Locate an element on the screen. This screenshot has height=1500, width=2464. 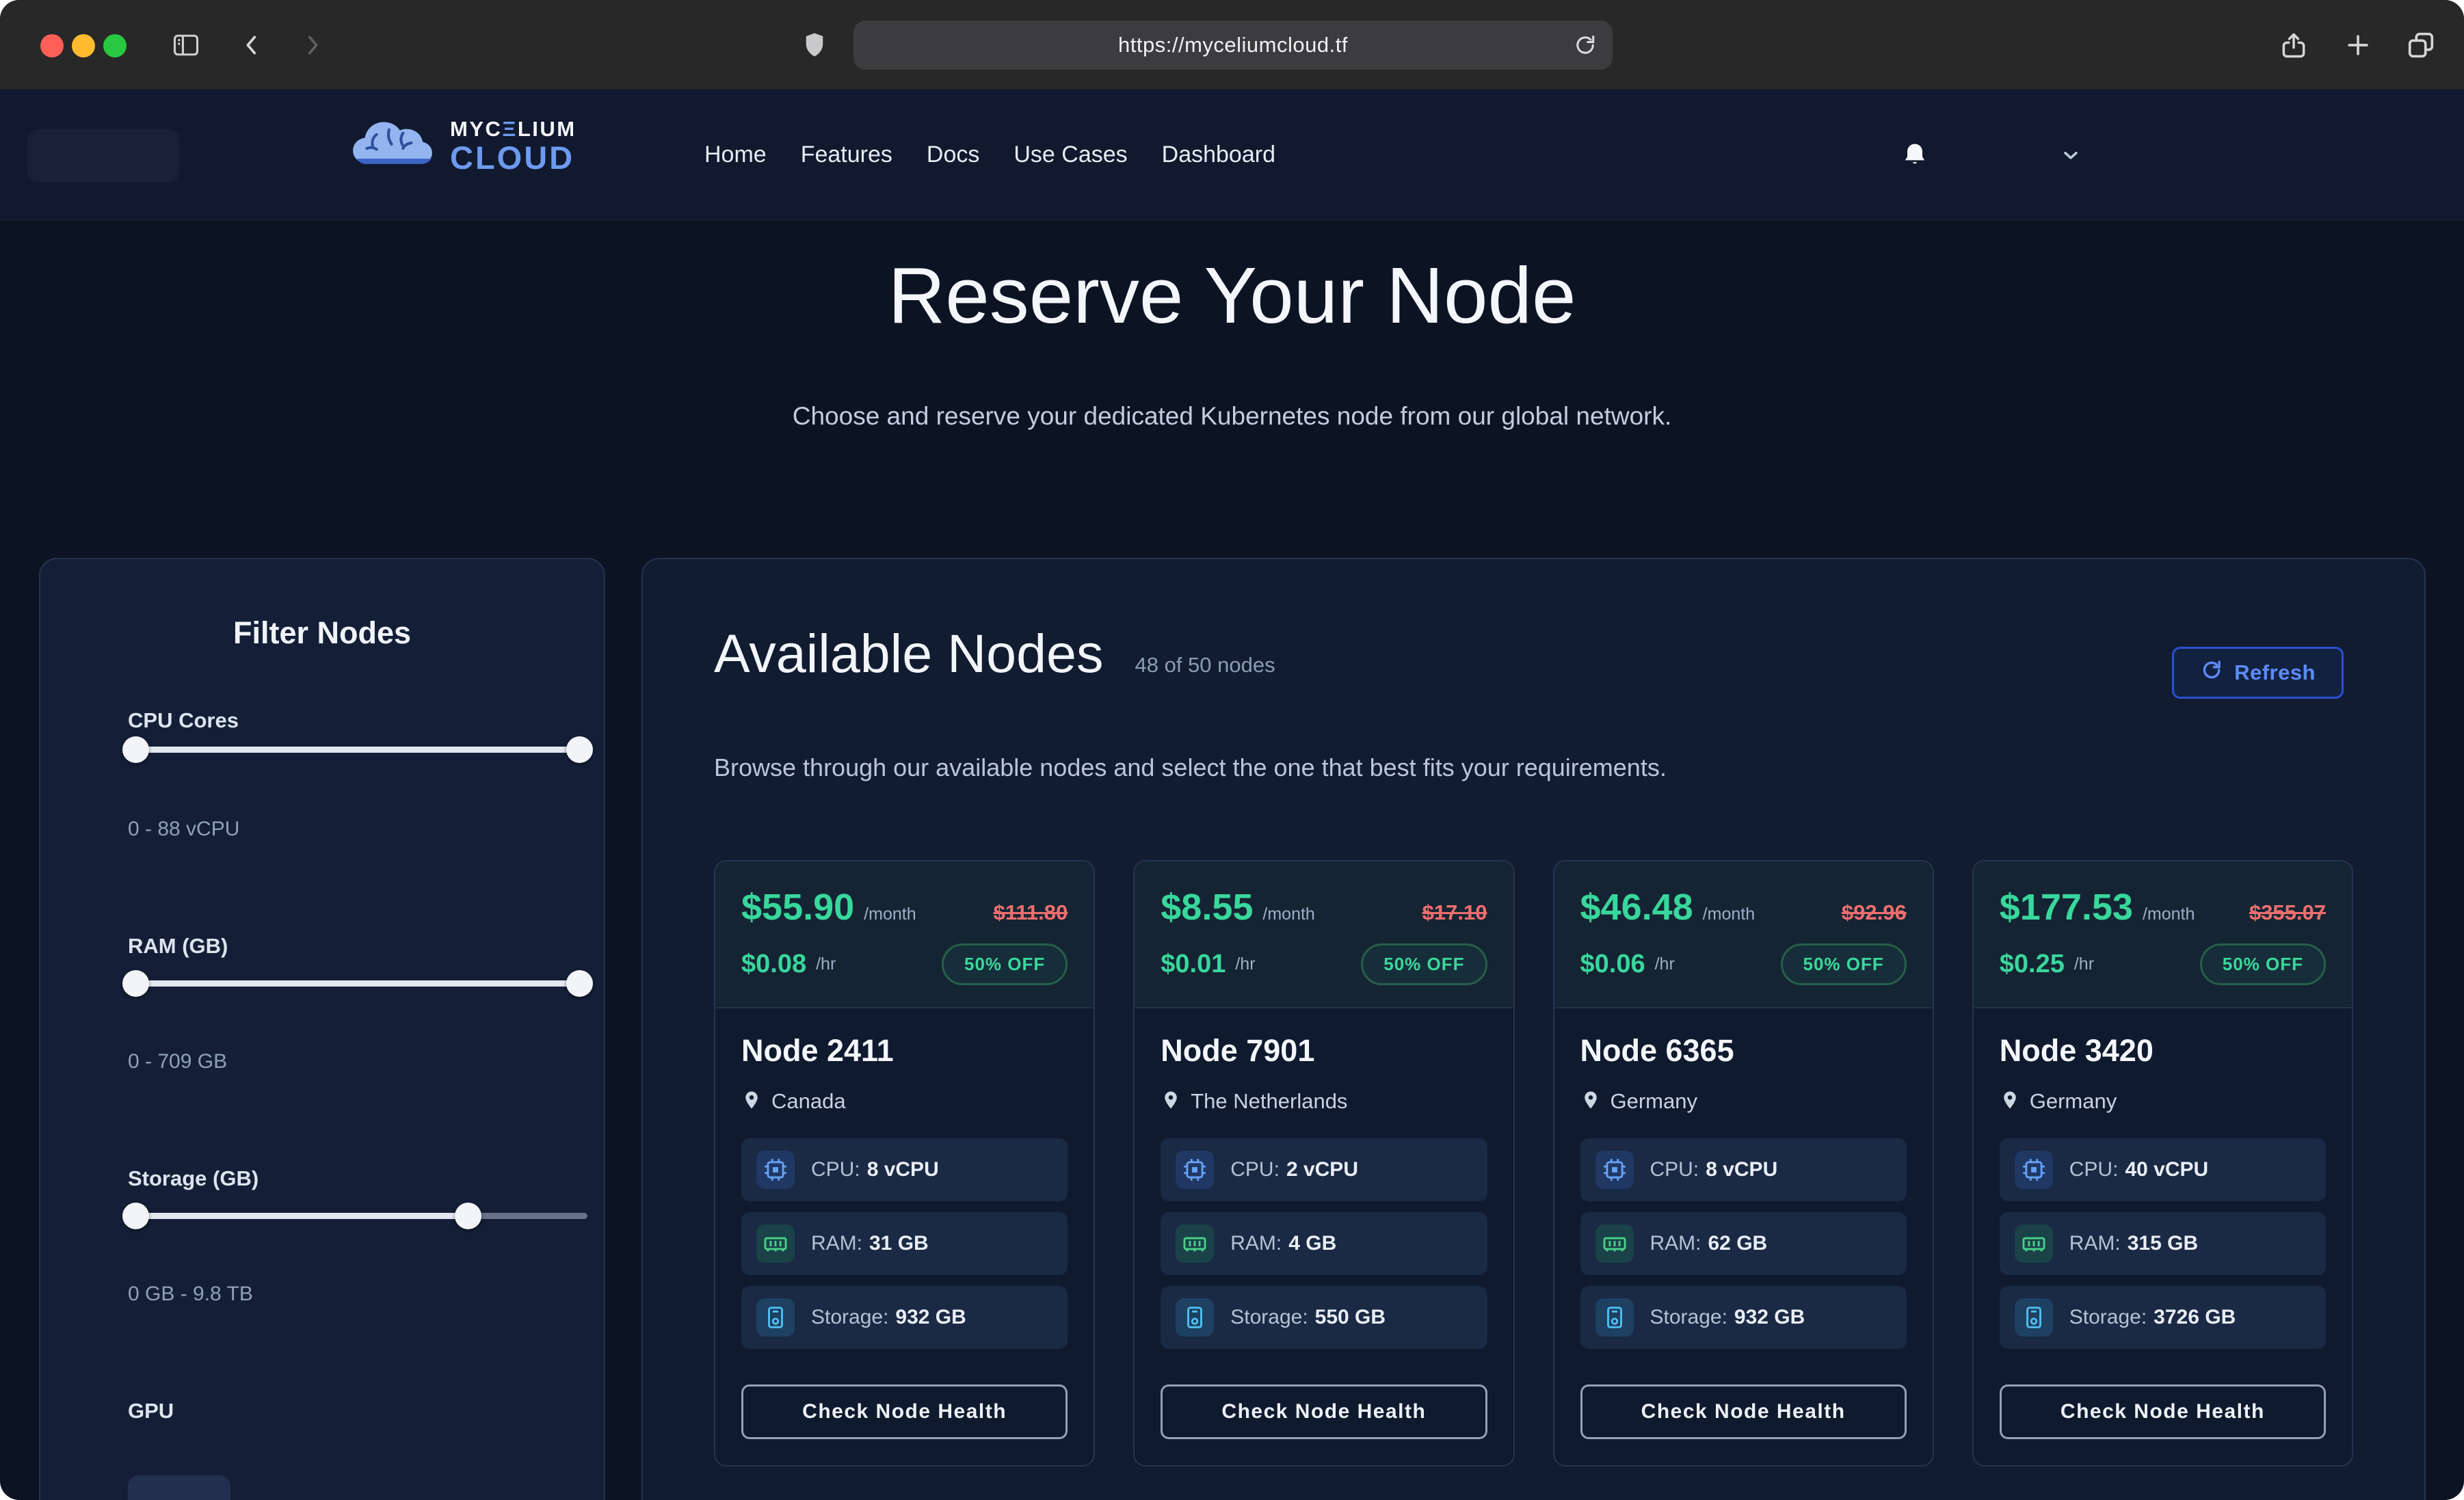
cpu-spec-row: CPU: 8 vCPU is located at coordinates (904, 1169).